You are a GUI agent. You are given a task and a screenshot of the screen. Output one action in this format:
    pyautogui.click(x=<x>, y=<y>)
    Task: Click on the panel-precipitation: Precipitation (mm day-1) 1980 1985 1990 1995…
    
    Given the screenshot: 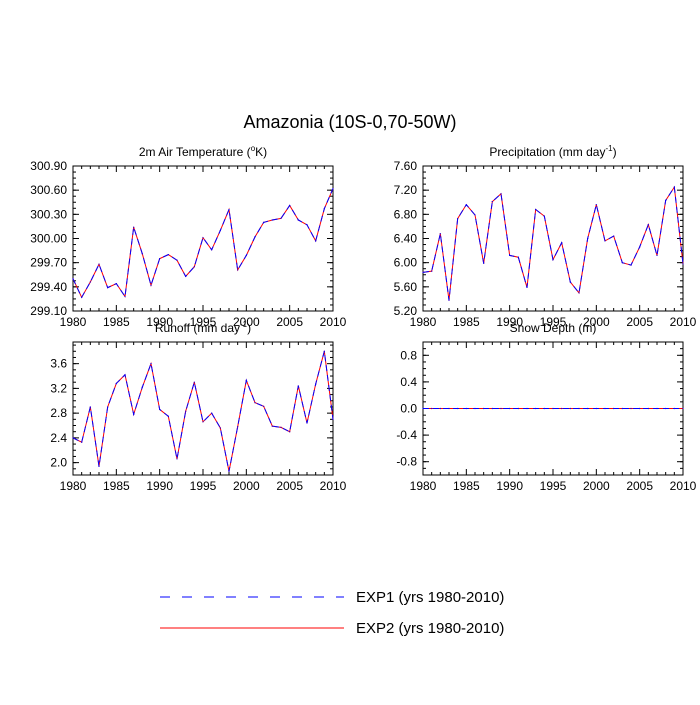 What is the action you would take?
    pyautogui.click(x=545, y=236)
    